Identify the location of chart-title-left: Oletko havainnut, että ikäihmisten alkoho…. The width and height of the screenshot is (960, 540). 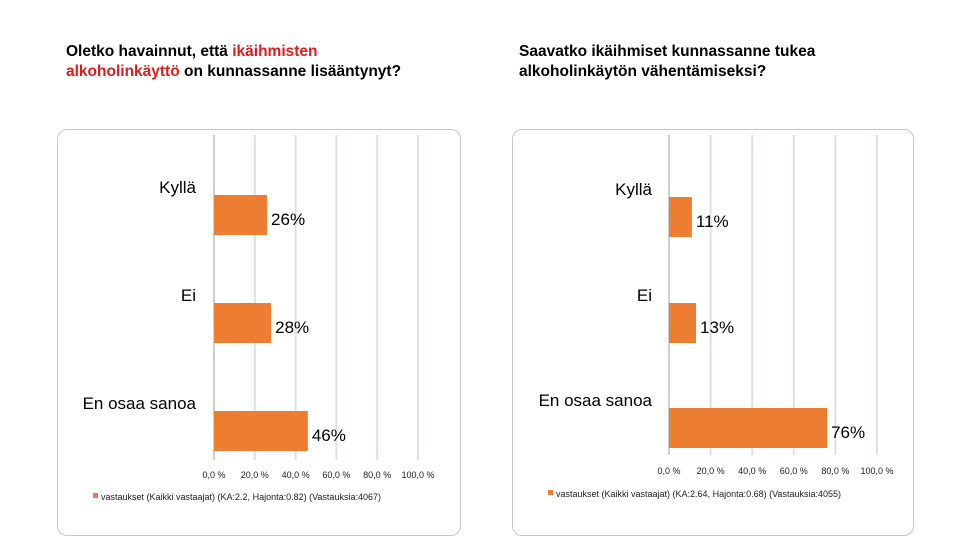
(276, 62).